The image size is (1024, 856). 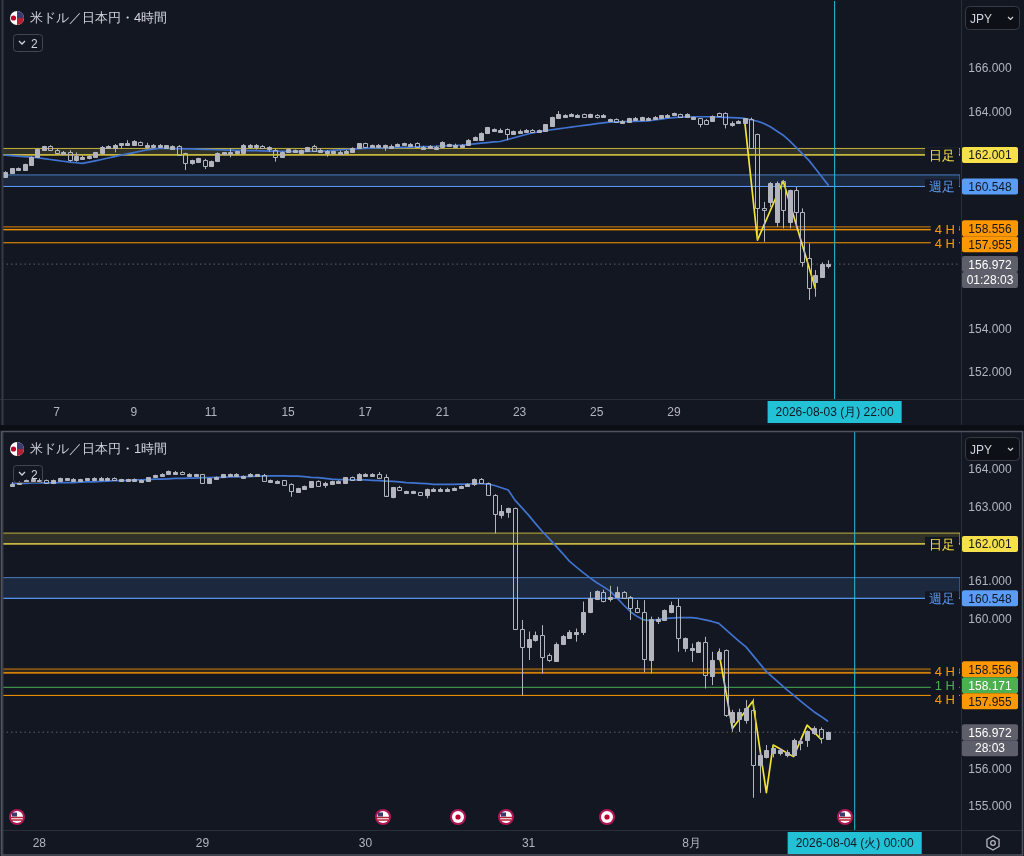 I want to click on title: 米ドル／日本円・4時間, so click(x=99, y=17).